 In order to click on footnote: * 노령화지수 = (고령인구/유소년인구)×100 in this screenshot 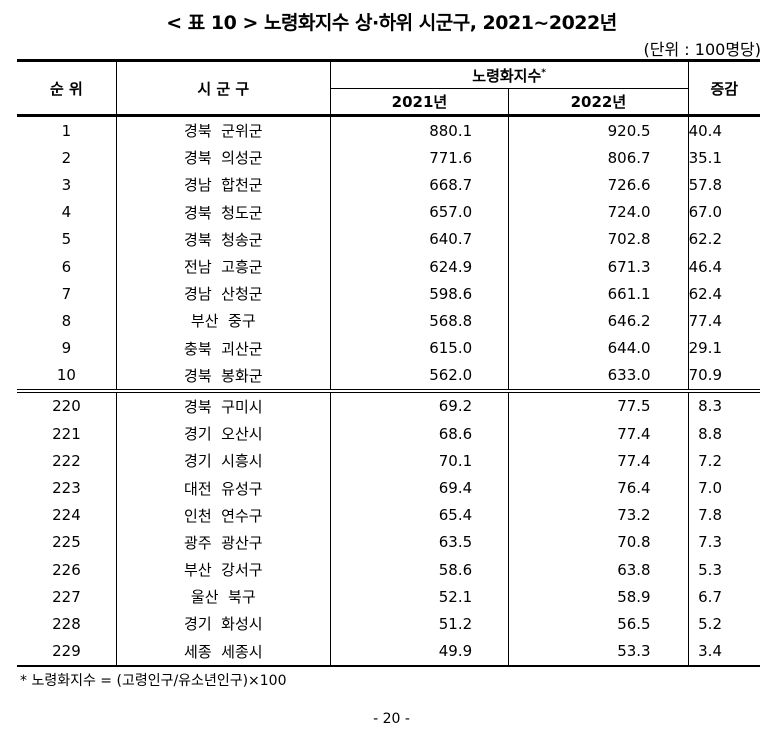, I will do `click(153, 681)`.